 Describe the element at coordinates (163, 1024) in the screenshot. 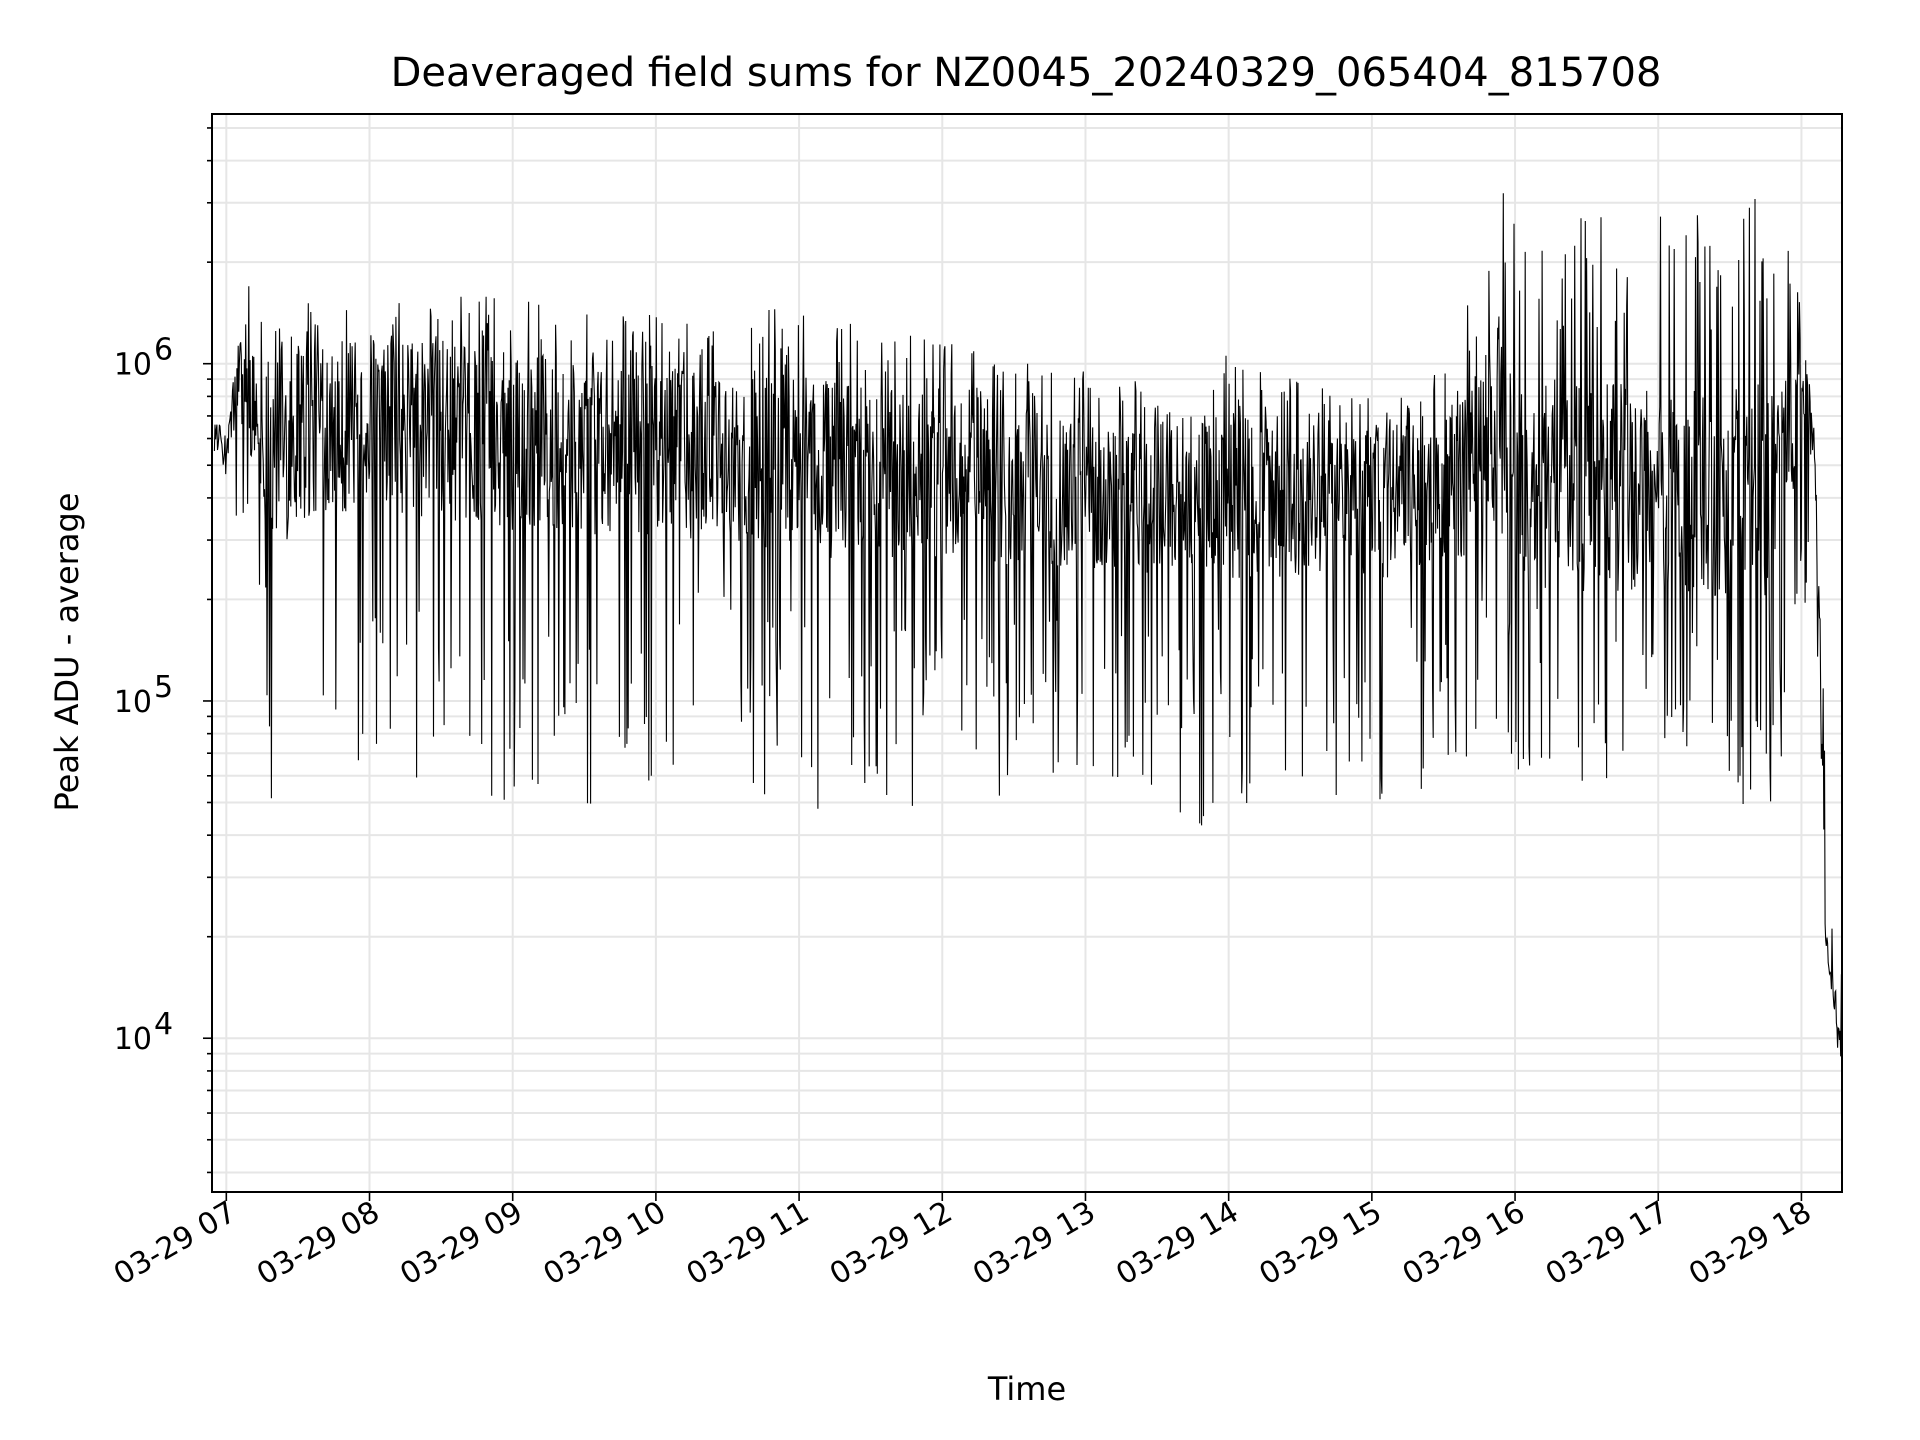

I see `y-tick-exponent: 4` at that location.